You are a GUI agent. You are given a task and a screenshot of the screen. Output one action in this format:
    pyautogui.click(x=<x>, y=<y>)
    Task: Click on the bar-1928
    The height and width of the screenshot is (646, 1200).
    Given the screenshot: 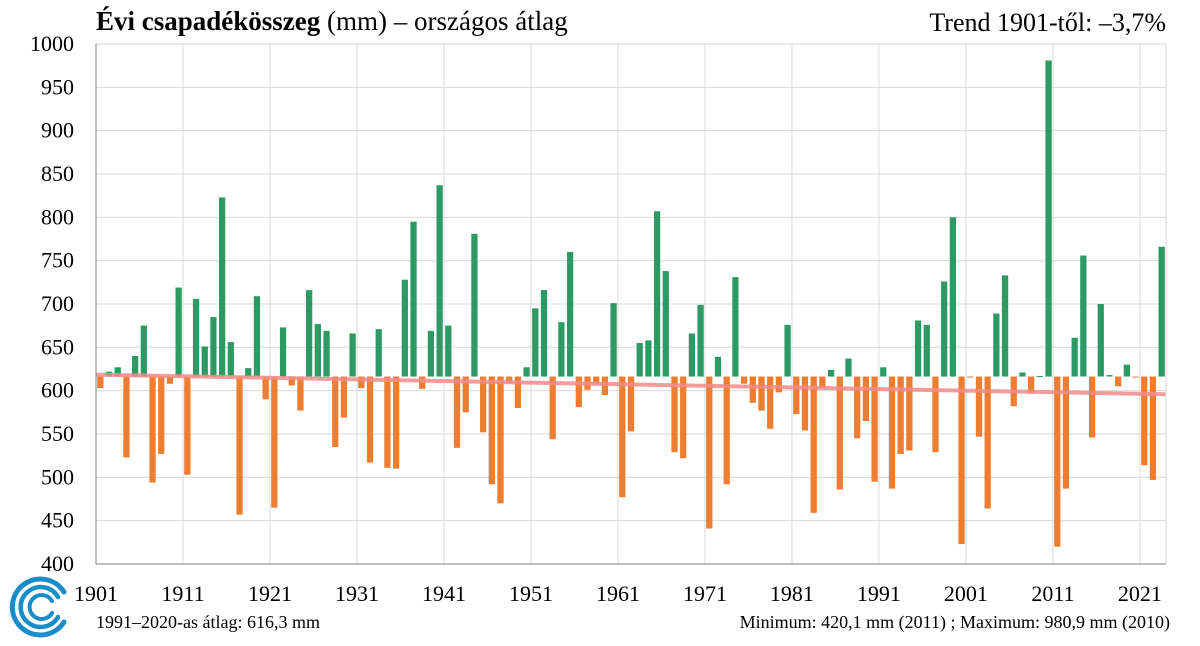 What is the action you would take?
    pyautogui.click(x=335, y=411)
    